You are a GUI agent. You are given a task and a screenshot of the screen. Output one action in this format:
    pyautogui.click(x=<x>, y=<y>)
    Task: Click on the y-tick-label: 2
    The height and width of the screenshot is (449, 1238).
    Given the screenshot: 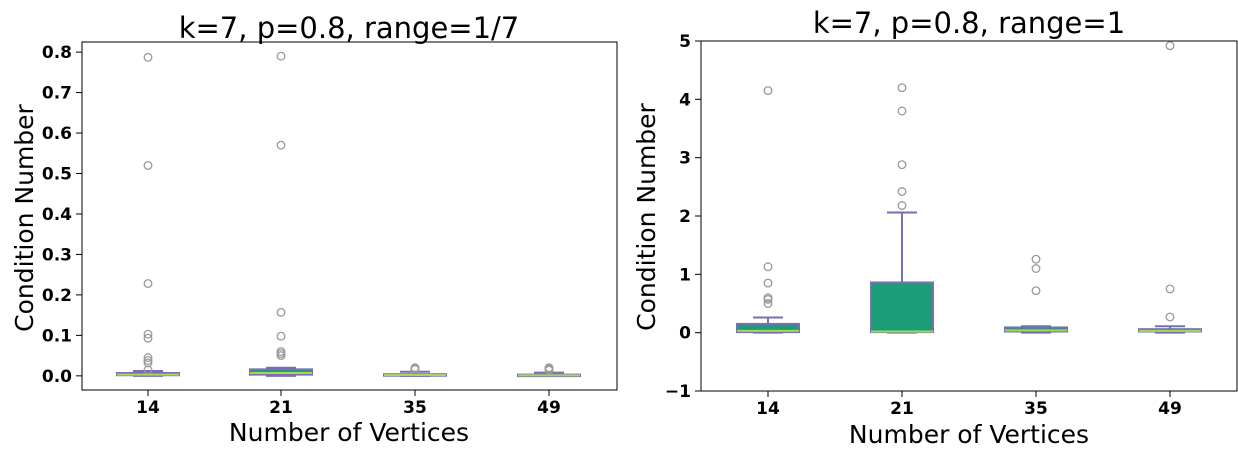 What is the action you would take?
    pyautogui.click(x=685, y=217)
    